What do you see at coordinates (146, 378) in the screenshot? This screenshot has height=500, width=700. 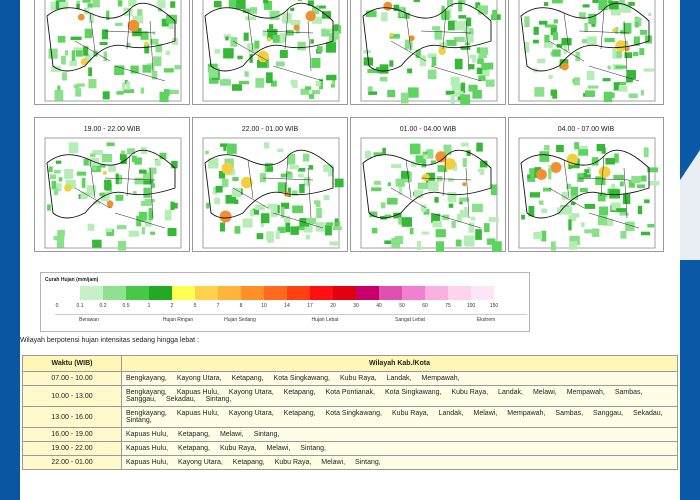 I see `area-name: Bengkayang,` at bounding box center [146, 378].